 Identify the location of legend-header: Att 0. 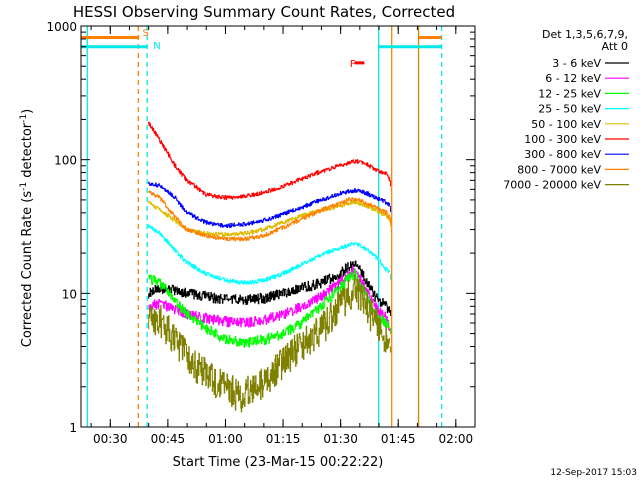
(615, 46).